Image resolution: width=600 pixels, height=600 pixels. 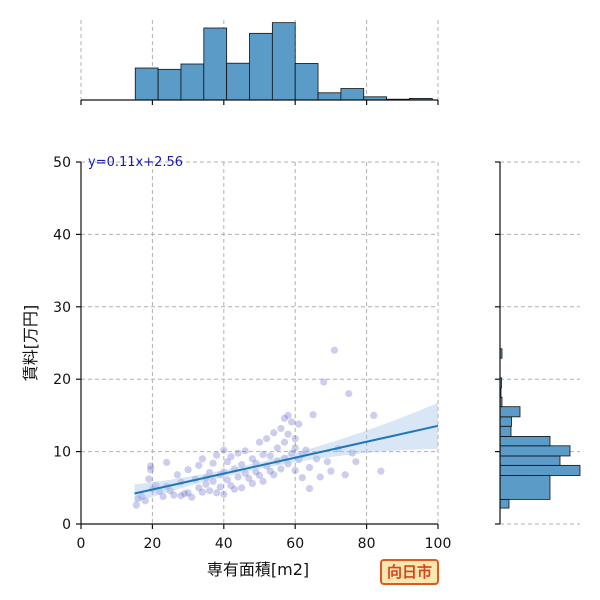 What do you see at coordinates (62, 163) in the screenshot?
I see `y-tick-label: 50` at bounding box center [62, 163].